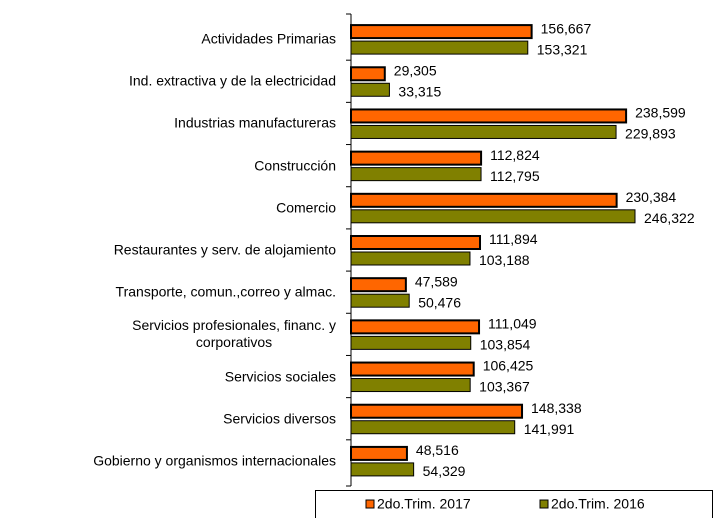 The height and width of the screenshot is (518, 713). I want to click on value-label: 111,049, so click(512, 324).